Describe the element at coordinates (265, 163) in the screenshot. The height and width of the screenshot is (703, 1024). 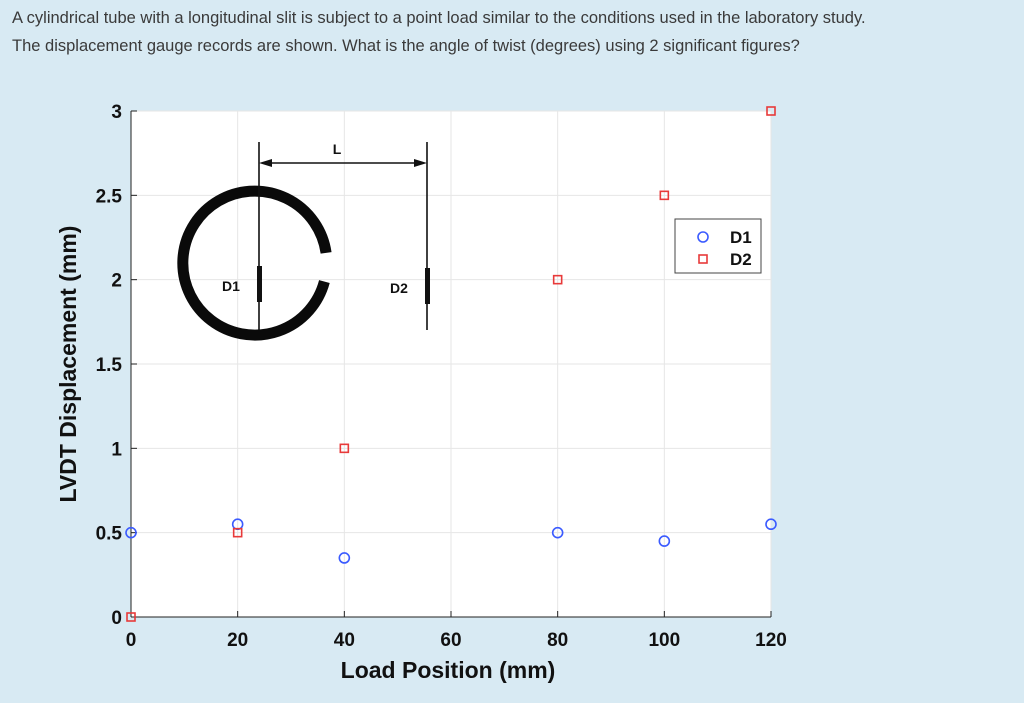
I see `dimension-arrowhead-left` at that location.